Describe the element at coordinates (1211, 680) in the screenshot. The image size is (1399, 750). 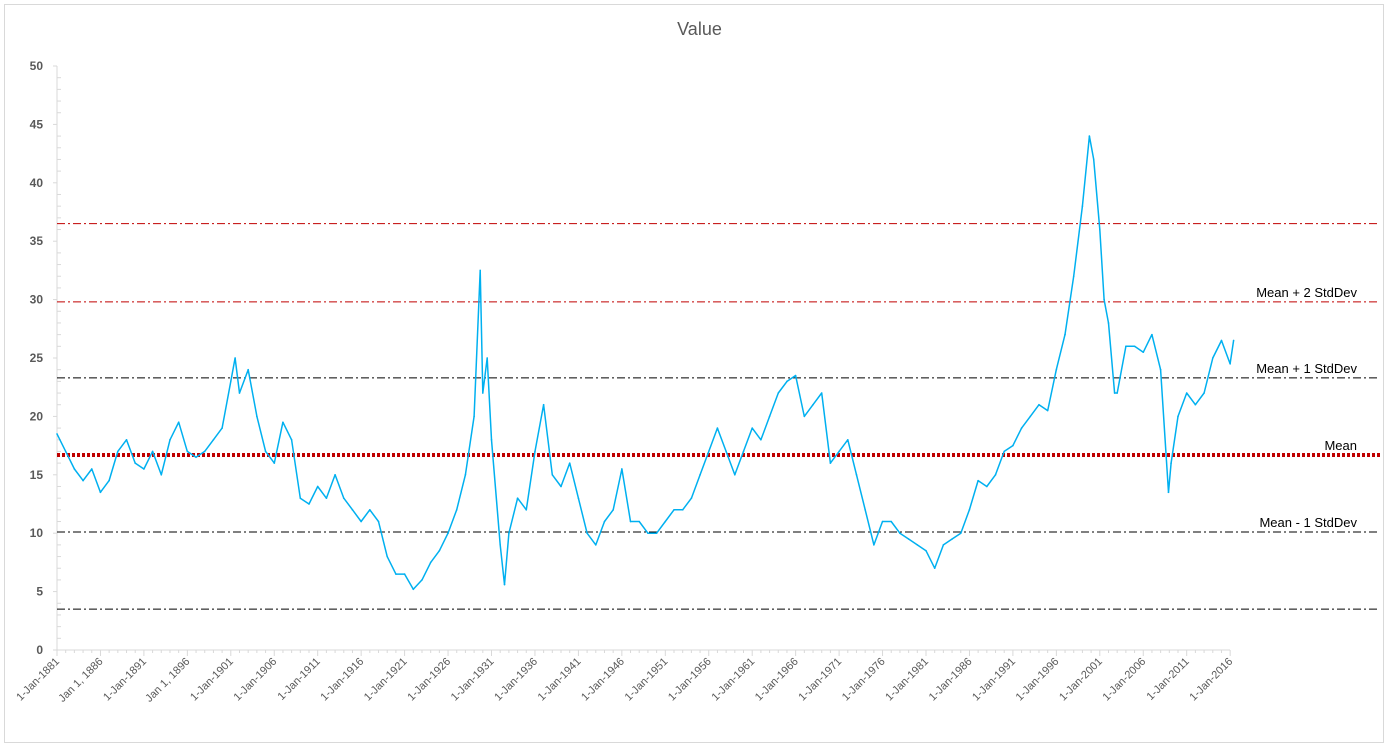
I see `x-tick-label: 1-Jan-2016` at that location.